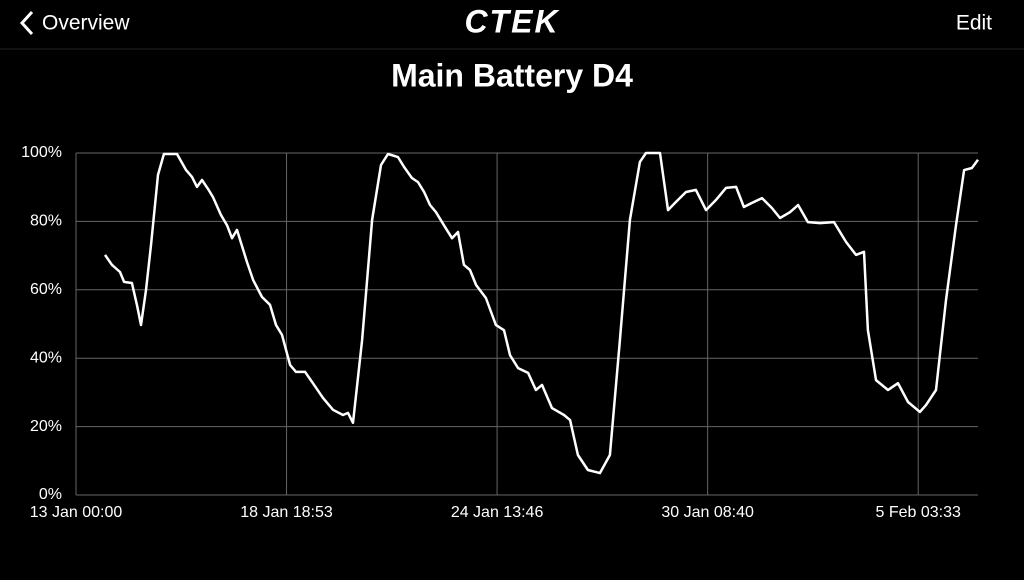  What do you see at coordinates (26, 23) in the screenshot?
I see `back-chevron` at bounding box center [26, 23].